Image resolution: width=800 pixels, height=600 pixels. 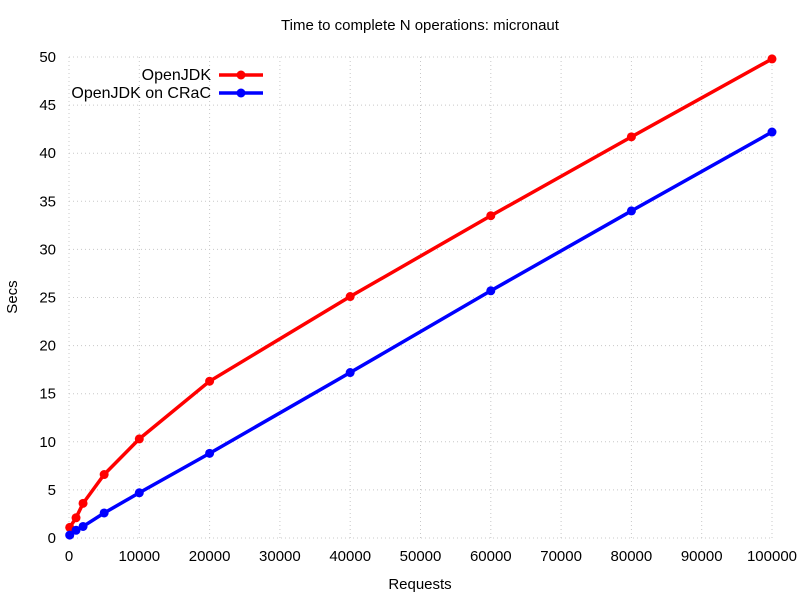 I want to click on y-tick-label: 5, so click(x=52, y=490).